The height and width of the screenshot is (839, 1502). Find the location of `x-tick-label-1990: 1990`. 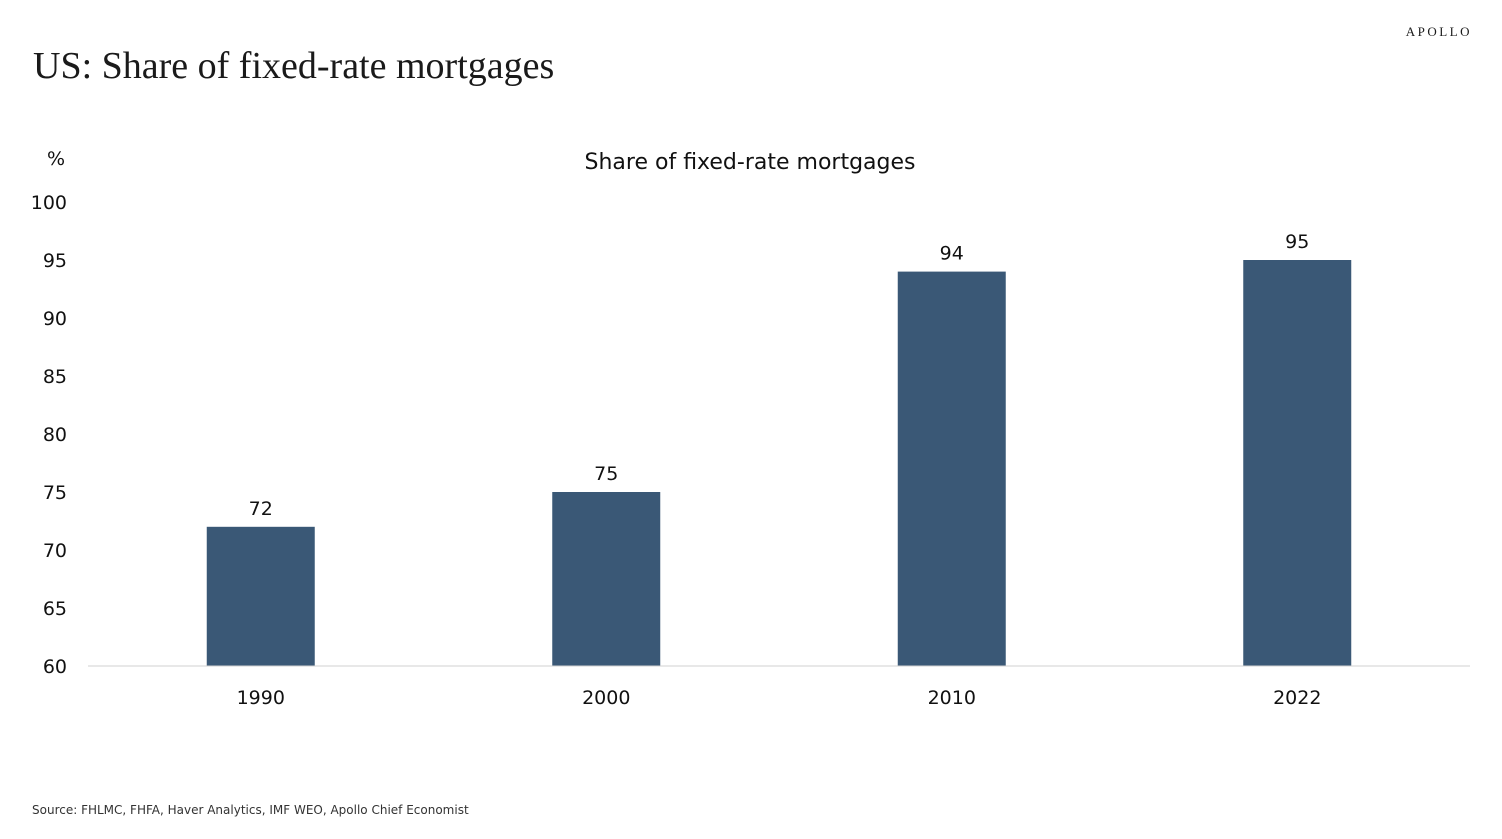

x-tick-label-1990: 1990 is located at coordinates (261, 698).